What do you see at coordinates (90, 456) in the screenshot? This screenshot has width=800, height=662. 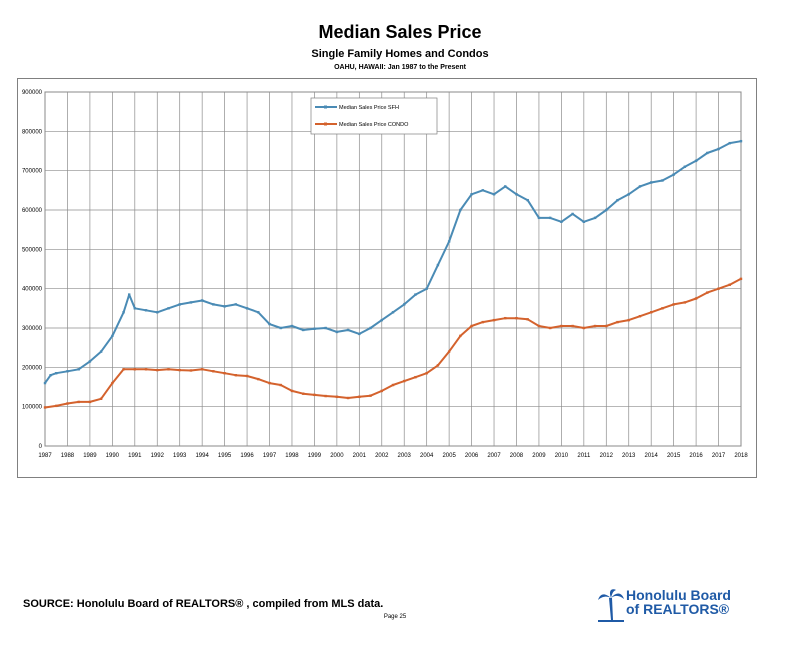 I see `x-tick-label: 1989` at bounding box center [90, 456].